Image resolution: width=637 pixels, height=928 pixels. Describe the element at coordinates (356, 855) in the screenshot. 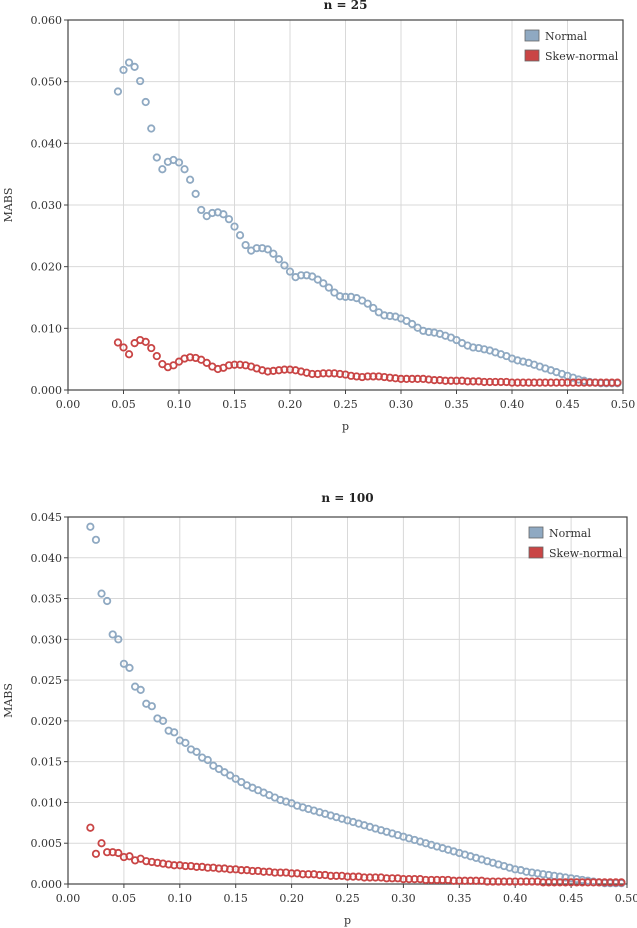

I see `series-skew-normal` at that location.